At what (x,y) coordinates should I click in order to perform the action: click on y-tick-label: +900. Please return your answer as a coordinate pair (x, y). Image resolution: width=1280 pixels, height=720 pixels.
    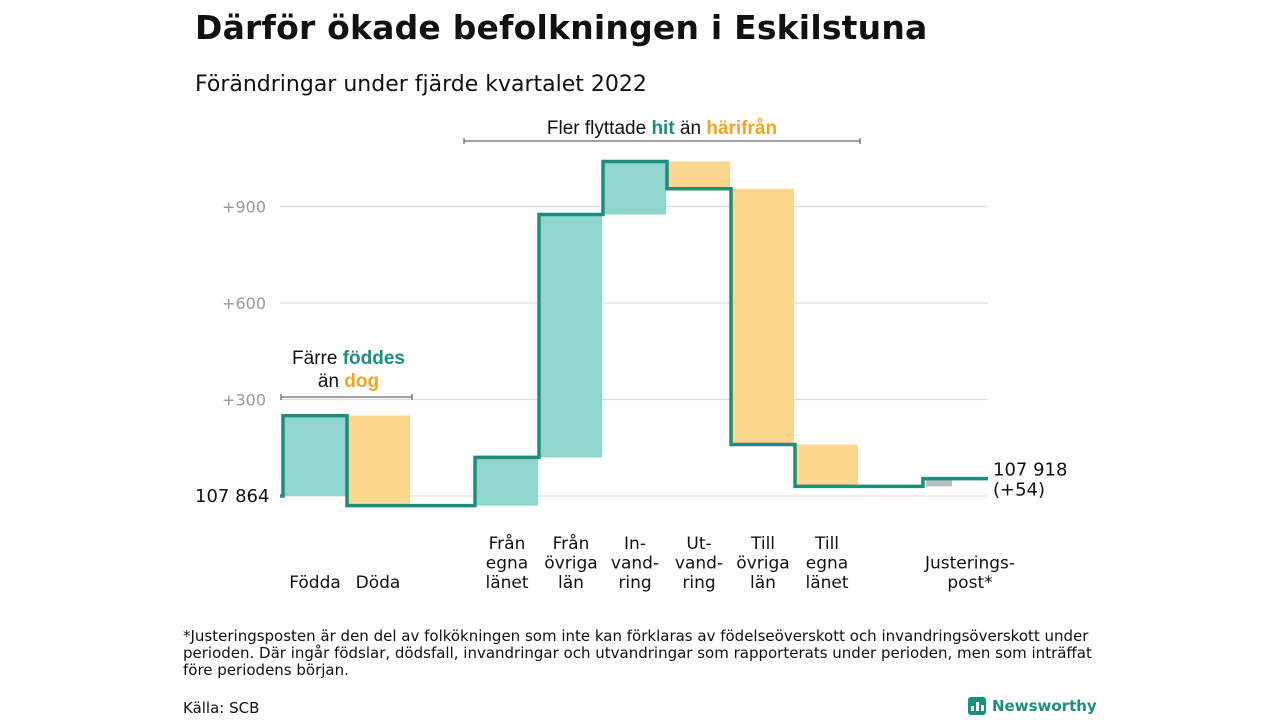
    Looking at the image, I should click on (244, 207).